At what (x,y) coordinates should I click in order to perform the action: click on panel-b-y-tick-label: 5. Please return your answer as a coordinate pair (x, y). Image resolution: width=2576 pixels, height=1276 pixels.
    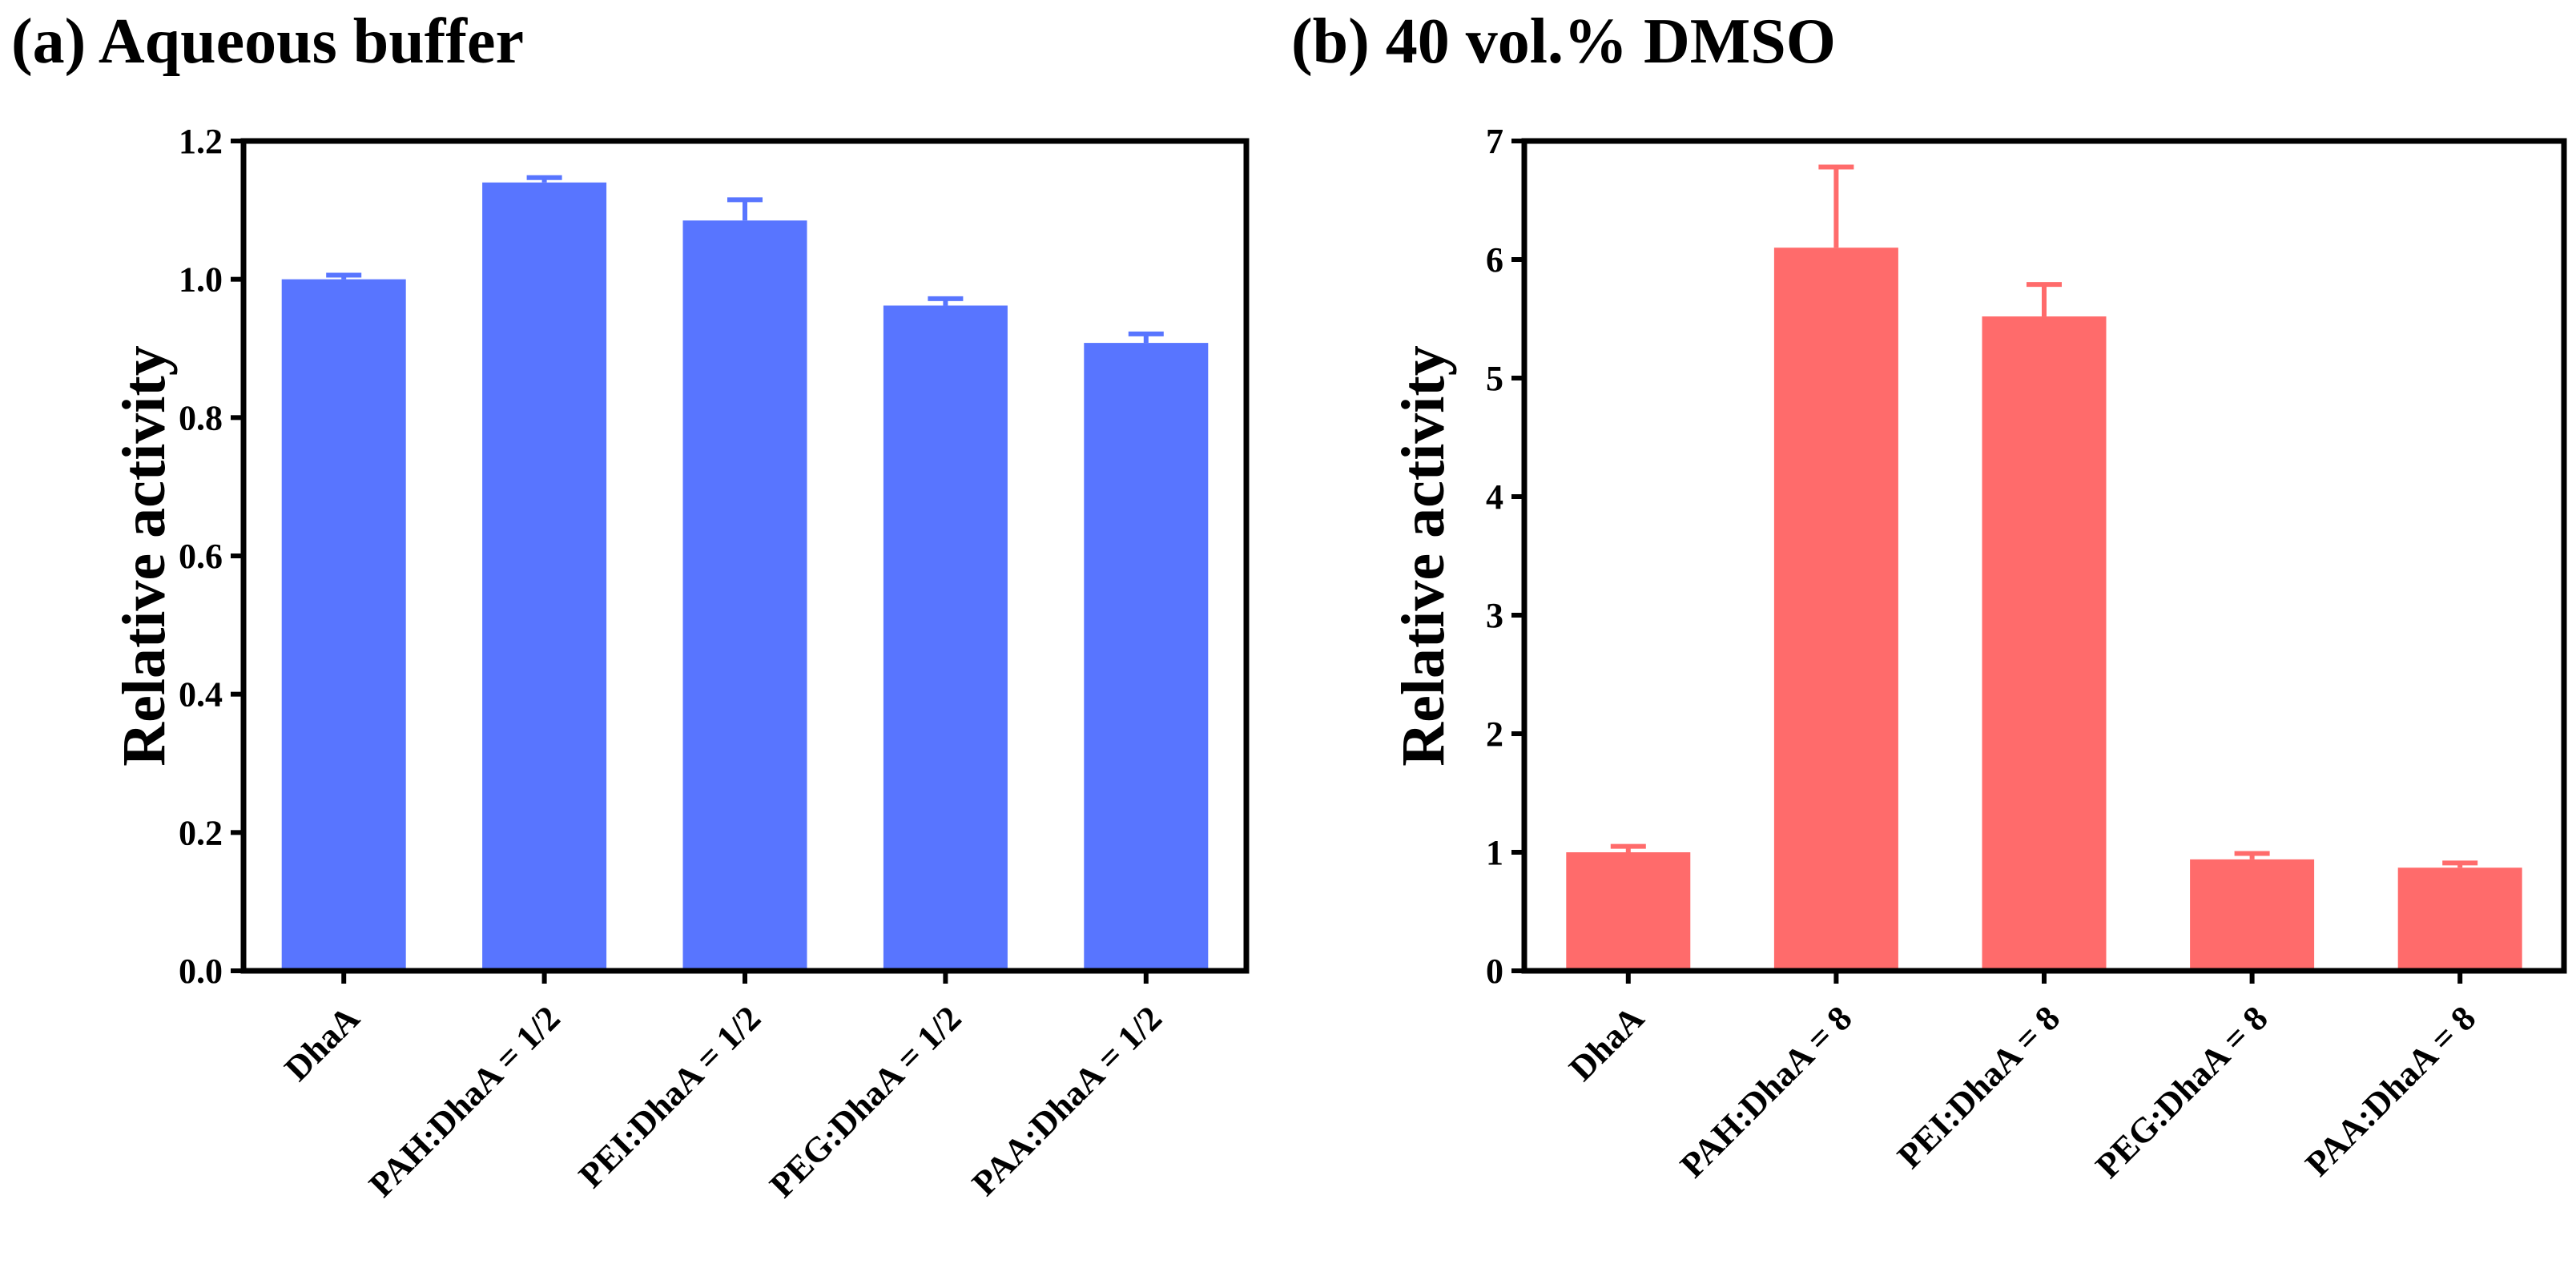
    Looking at the image, I should click on (1494, 379).